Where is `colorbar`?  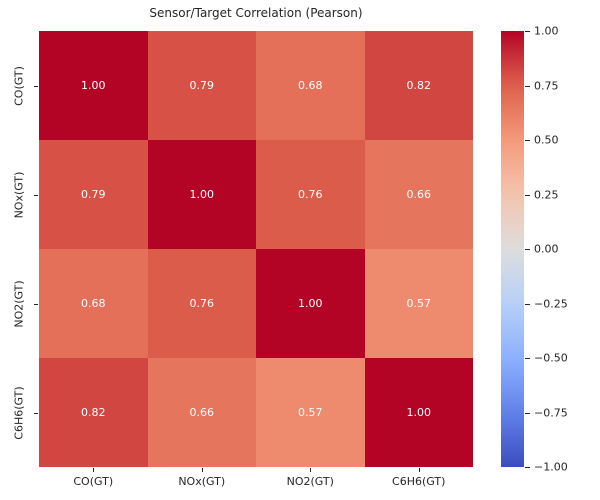 colorbar is located at coordinates (512, 249).